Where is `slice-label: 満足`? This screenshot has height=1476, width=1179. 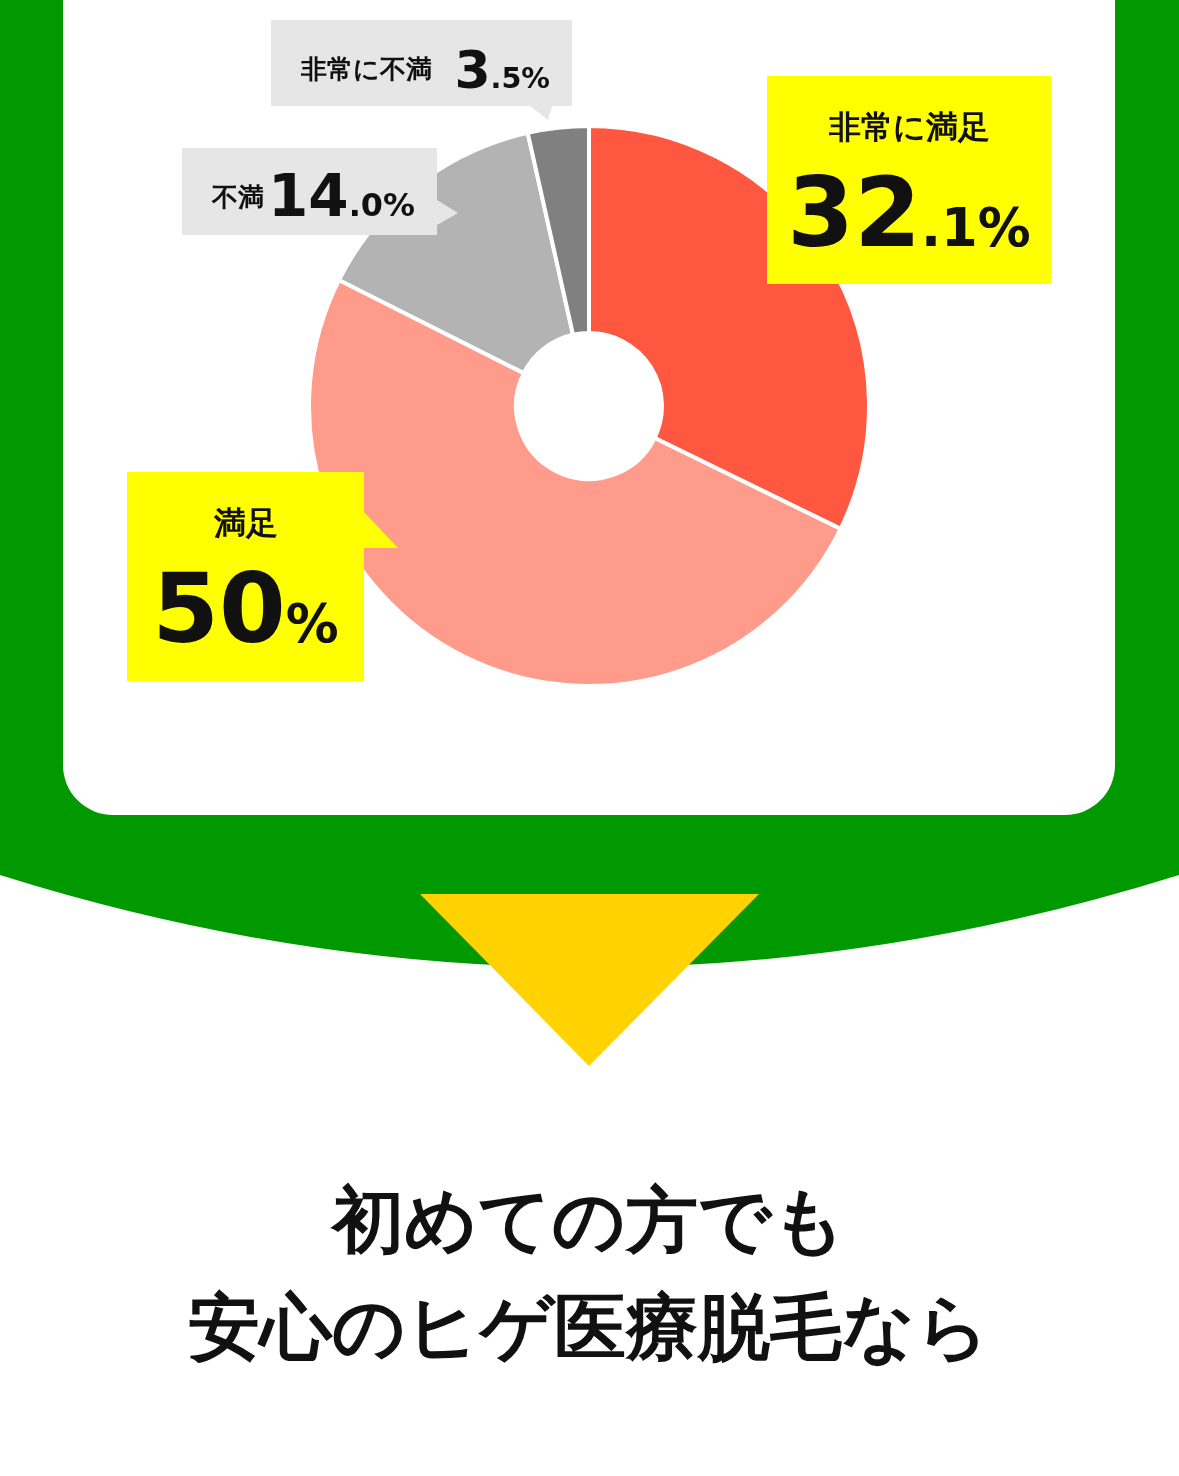 slice-label: 満足 is located at coordinates (245, 523).